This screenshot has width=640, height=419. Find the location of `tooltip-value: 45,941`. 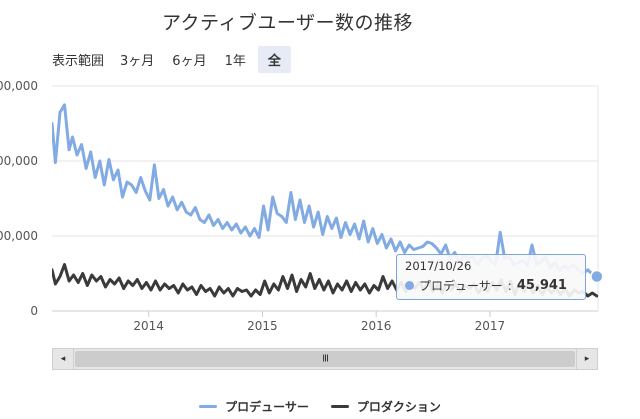

tooltip-value: 45,941 is located at coordinates (541, 285).